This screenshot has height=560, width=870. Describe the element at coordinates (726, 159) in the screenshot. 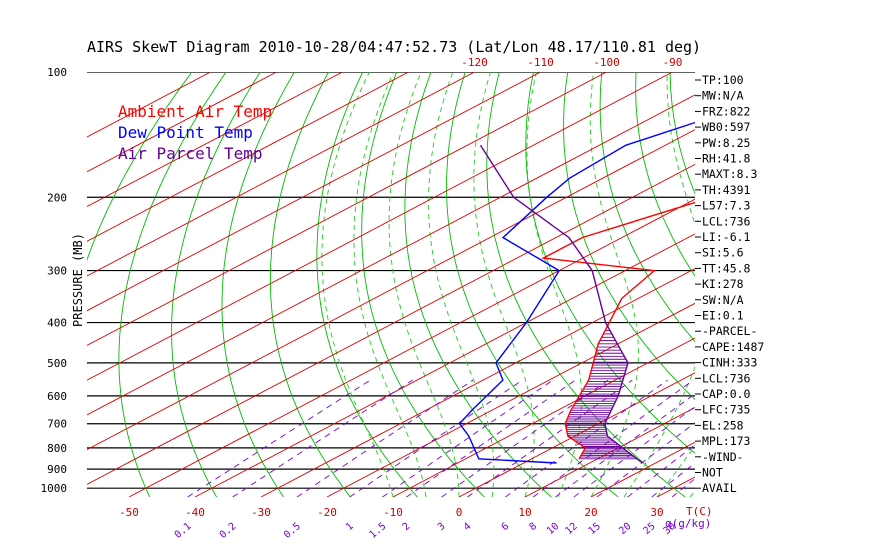

I see `stats-item: RH:41.8` at that location.